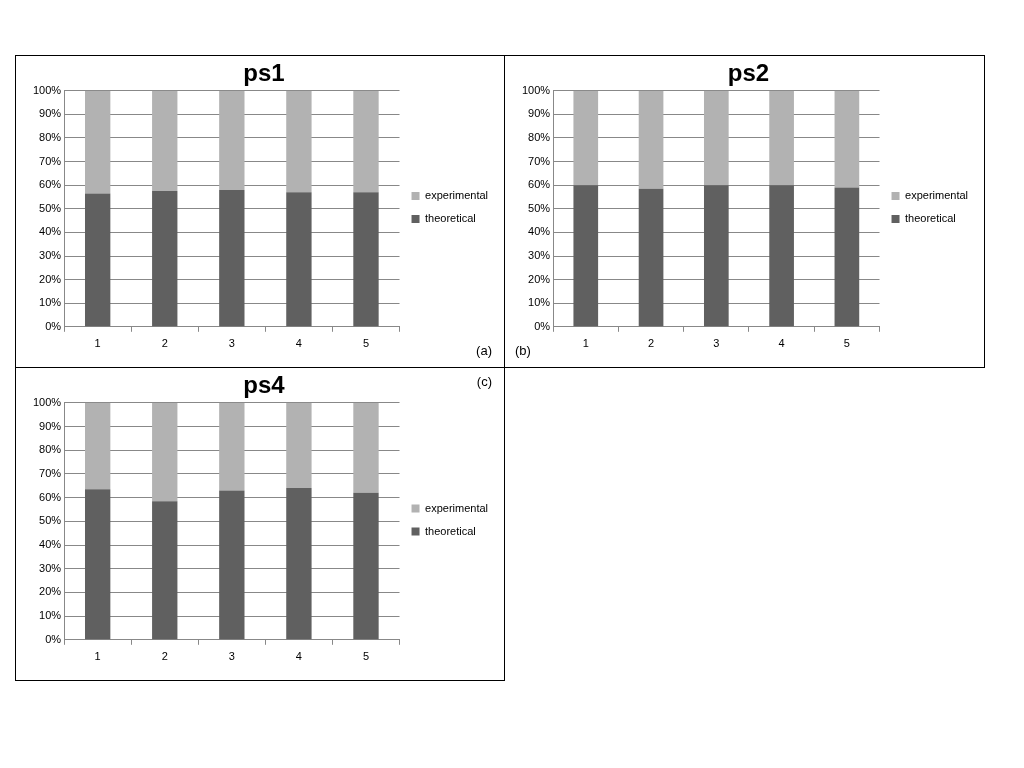 The image size is (1024, 768). I want to click on text: (b), so click(523, 351).